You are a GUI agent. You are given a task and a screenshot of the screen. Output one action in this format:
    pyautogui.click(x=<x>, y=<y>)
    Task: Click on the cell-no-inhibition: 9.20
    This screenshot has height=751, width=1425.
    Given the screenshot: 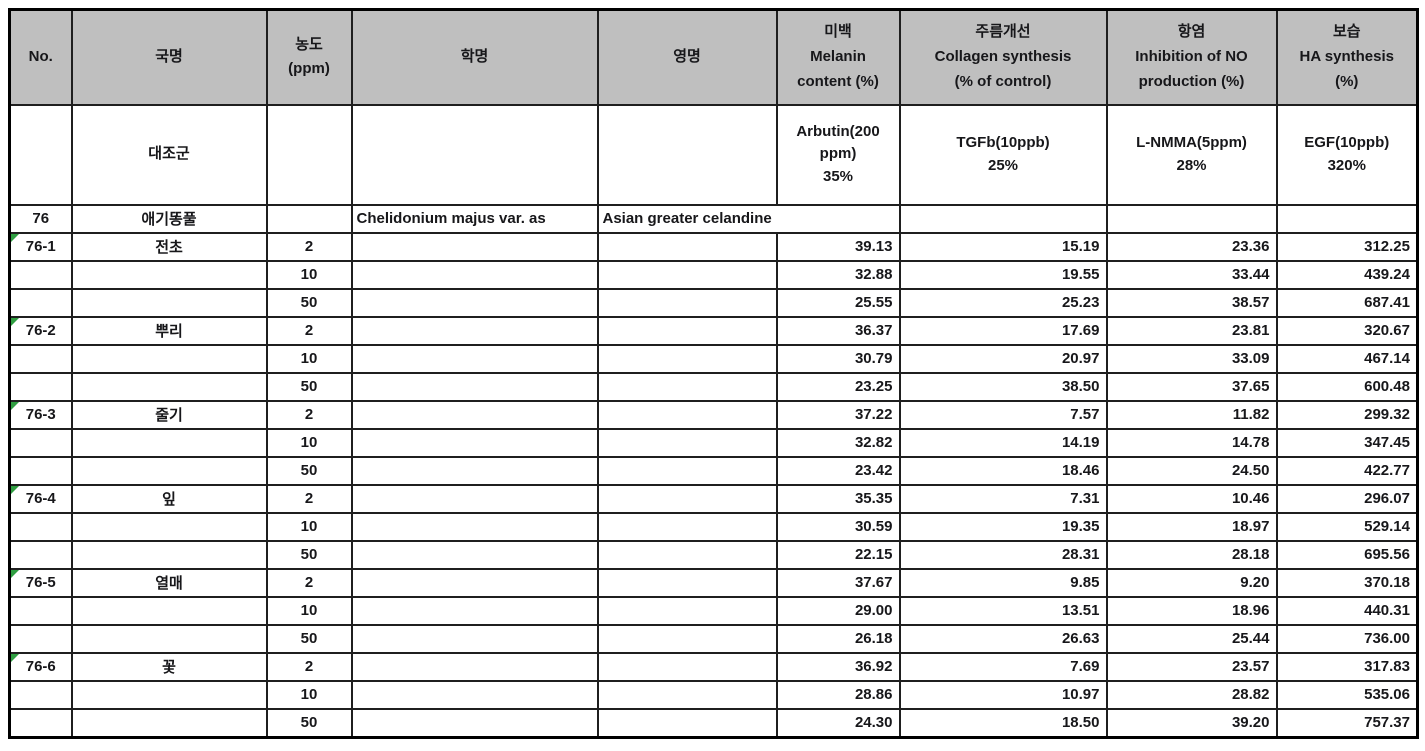 What is the action you would take?
    pyautogui.click(x=1191, y=582)
    